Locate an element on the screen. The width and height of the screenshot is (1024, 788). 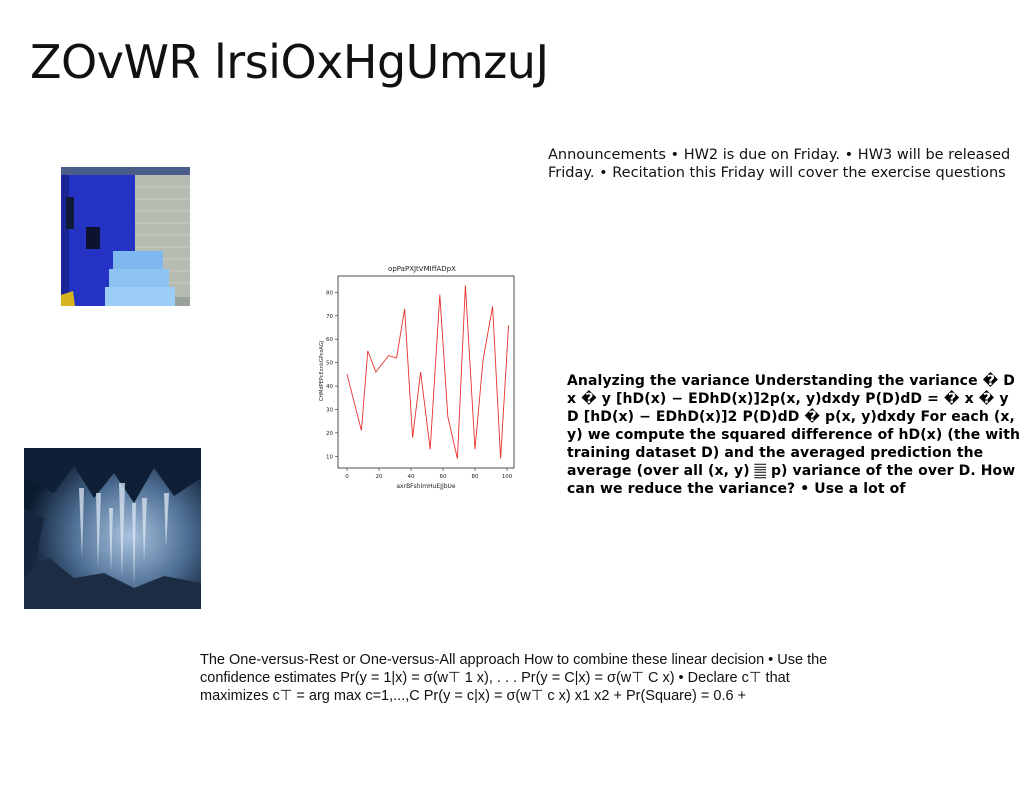
x-tick-label: 20 is located at coordinates (379, 477).